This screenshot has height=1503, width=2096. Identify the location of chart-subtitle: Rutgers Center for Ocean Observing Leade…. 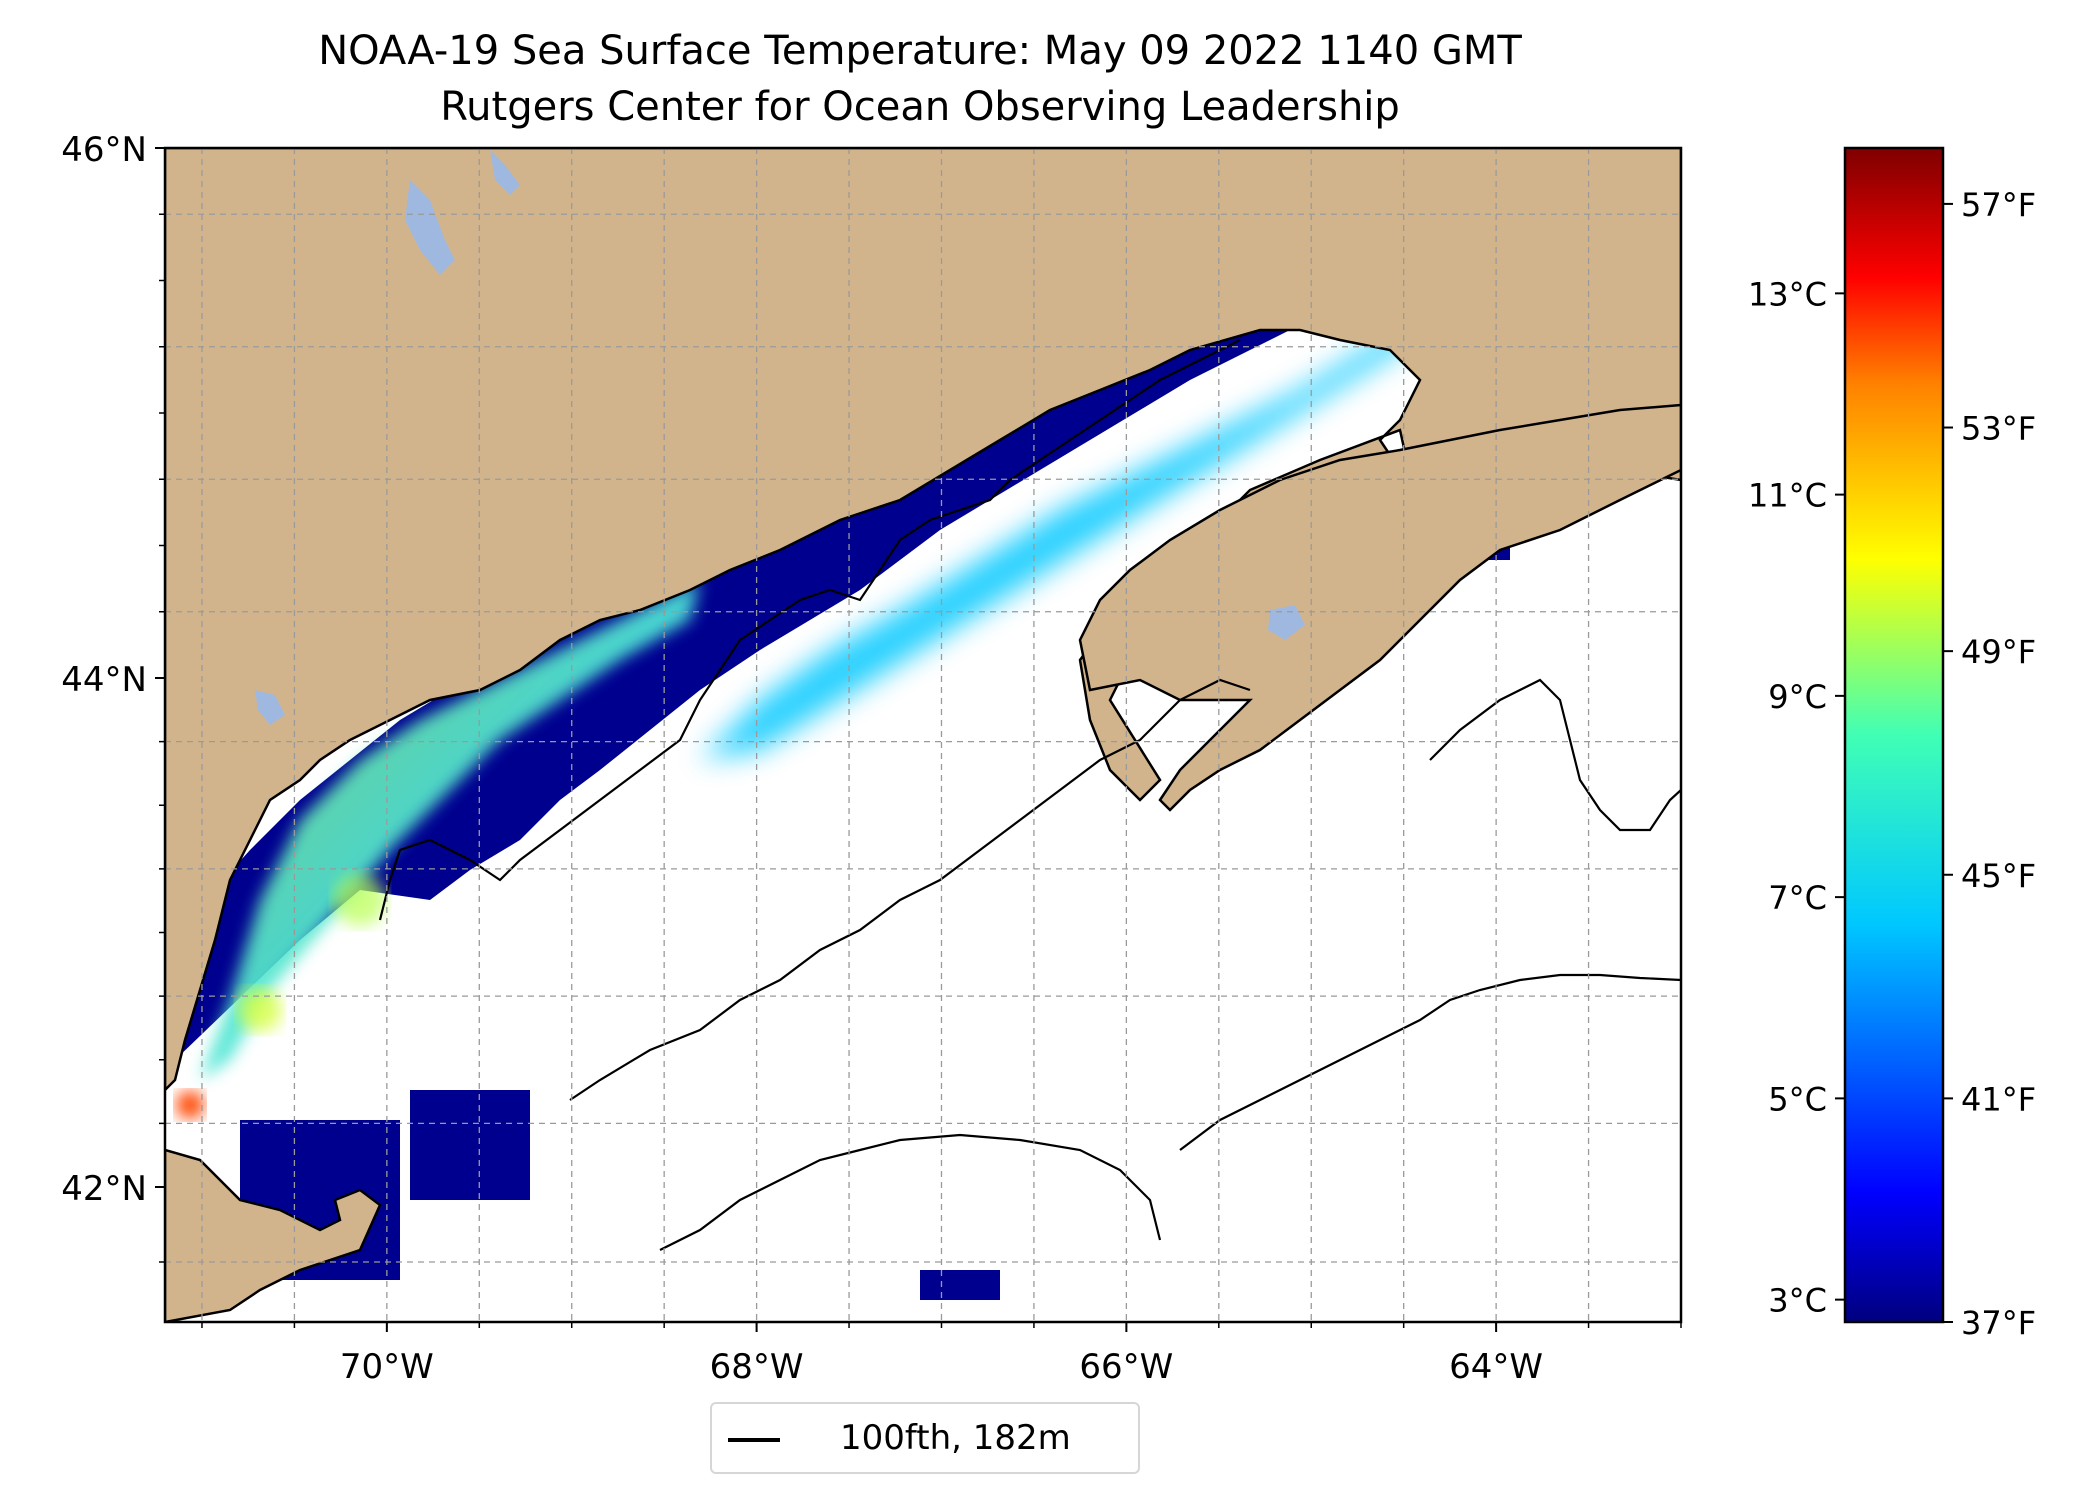
(920, 107).